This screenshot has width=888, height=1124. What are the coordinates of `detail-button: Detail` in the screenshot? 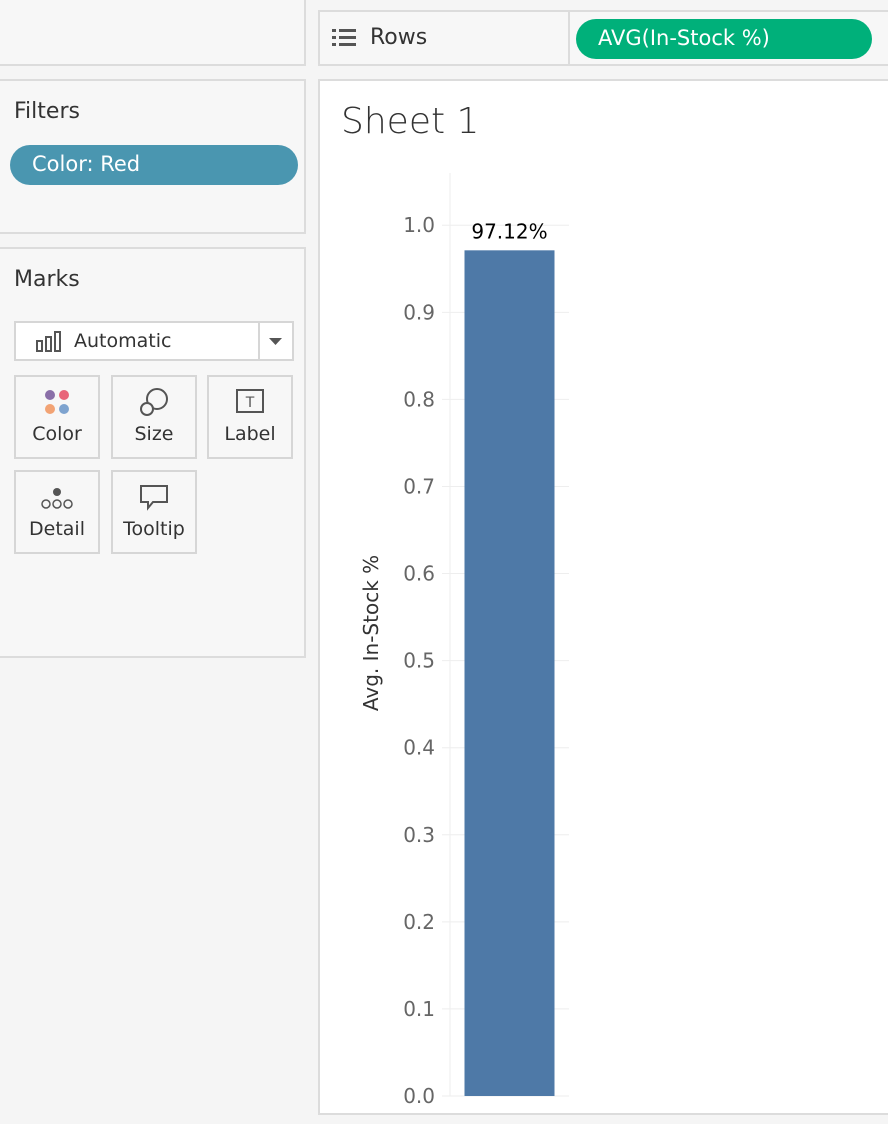 It's located at (57, 512).